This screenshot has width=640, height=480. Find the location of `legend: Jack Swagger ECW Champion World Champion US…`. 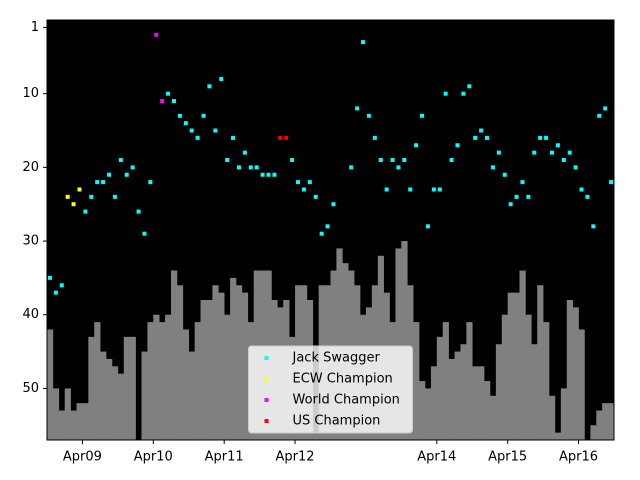

legend: Jack Swagger ECW Champion World Champion US… is located at coordinates (330, 389).